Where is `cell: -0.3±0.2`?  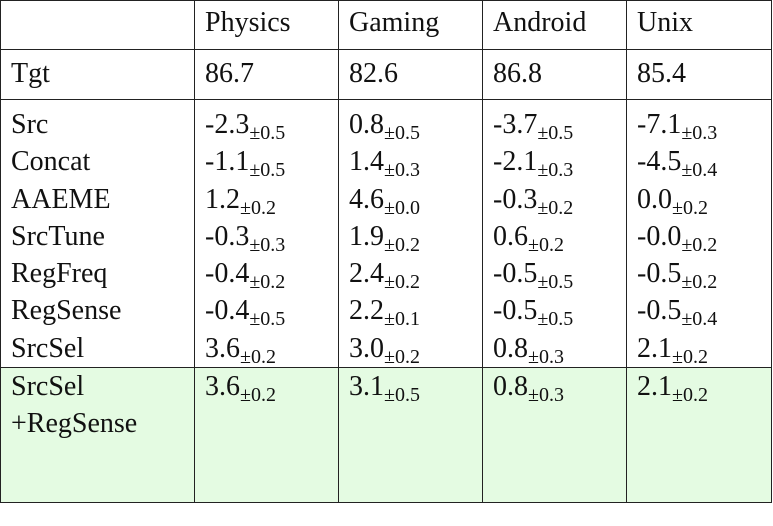
cell: -0.3±0.2 is located at coordinates (554, 199).